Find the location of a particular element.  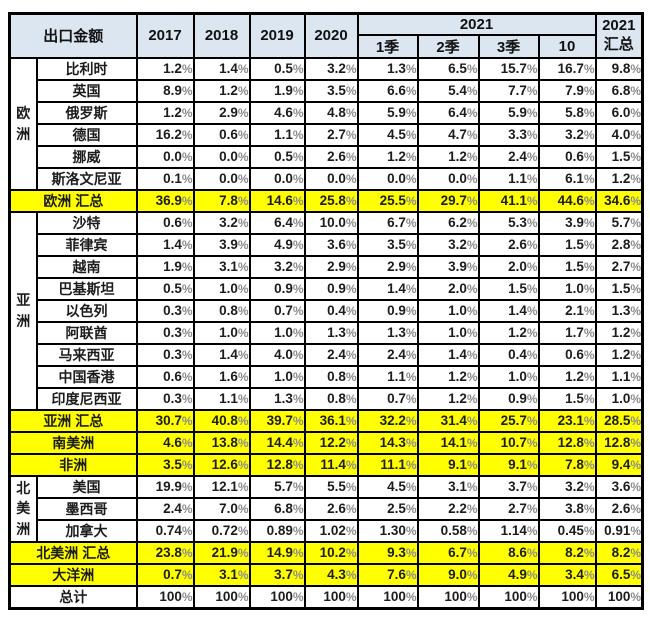

value-cell: 1.4% is located at coordinates (165, 244).